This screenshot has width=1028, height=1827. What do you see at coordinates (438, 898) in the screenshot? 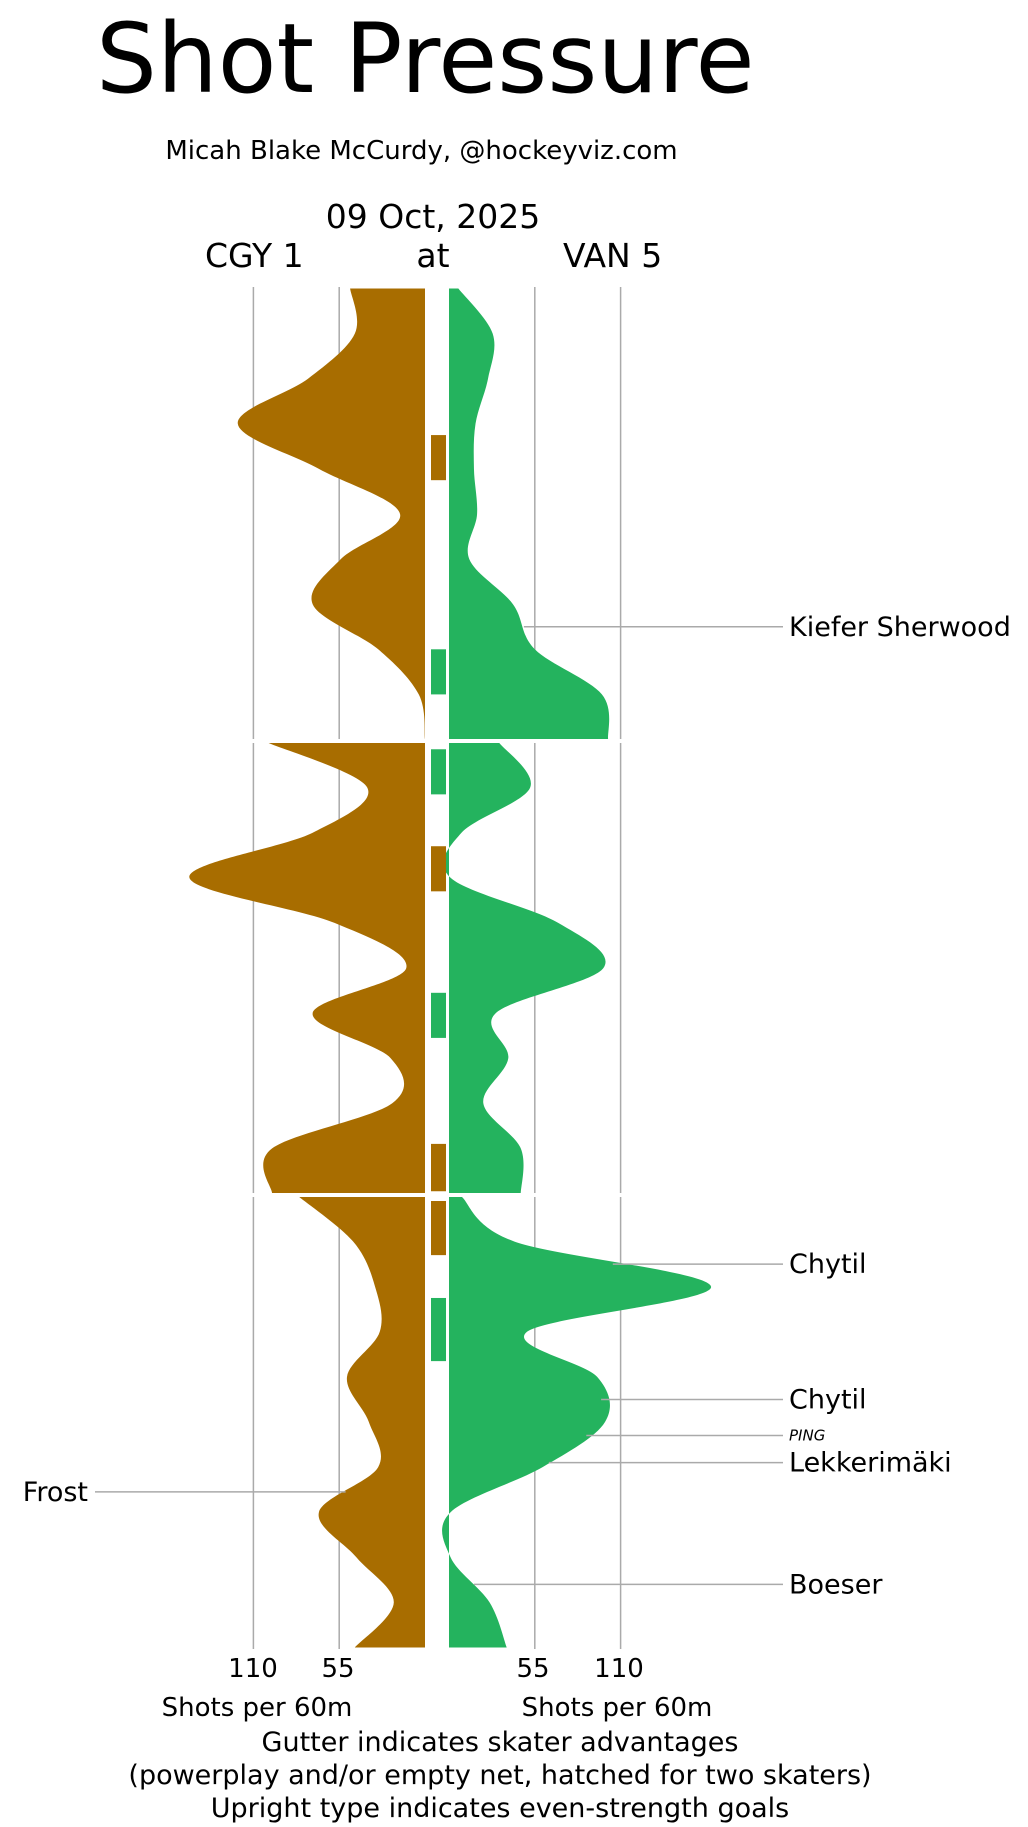
I see `gutter-markers` at bounding box center [438, 898].